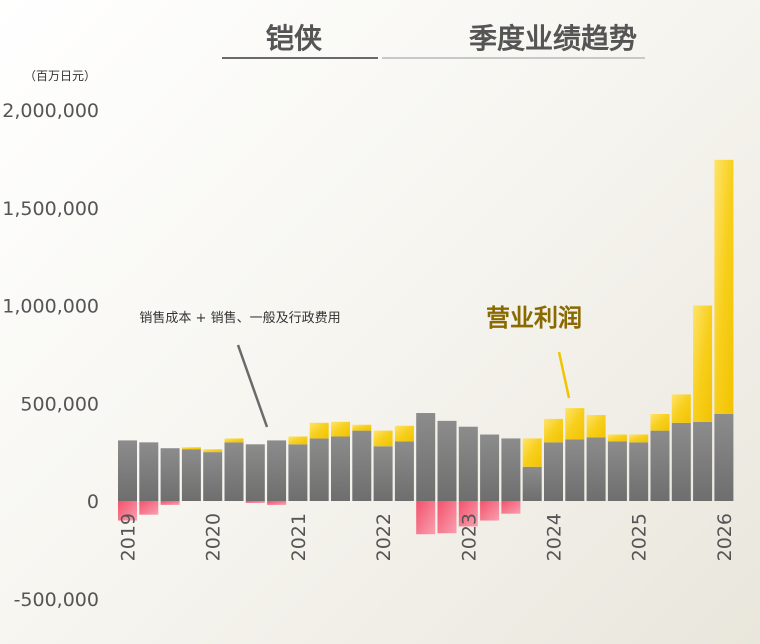  Describe the element at coordinates (239, 318) in the screenshot. I see `annotation-cost-label: 销售成本 + 销售、一般及行政费用` at that location.